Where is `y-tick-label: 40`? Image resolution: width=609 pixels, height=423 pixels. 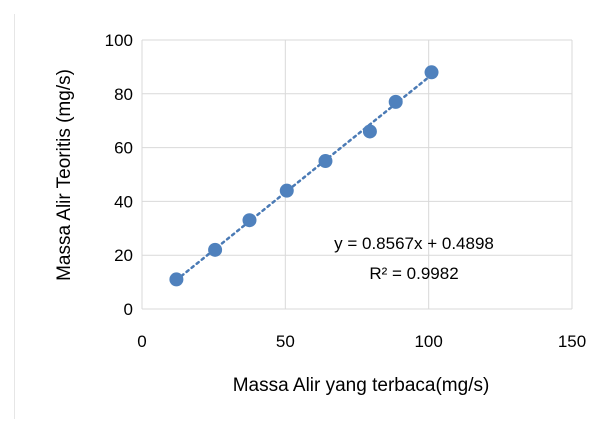 y-tick-label: 40 is located at coordinates (123, 201).